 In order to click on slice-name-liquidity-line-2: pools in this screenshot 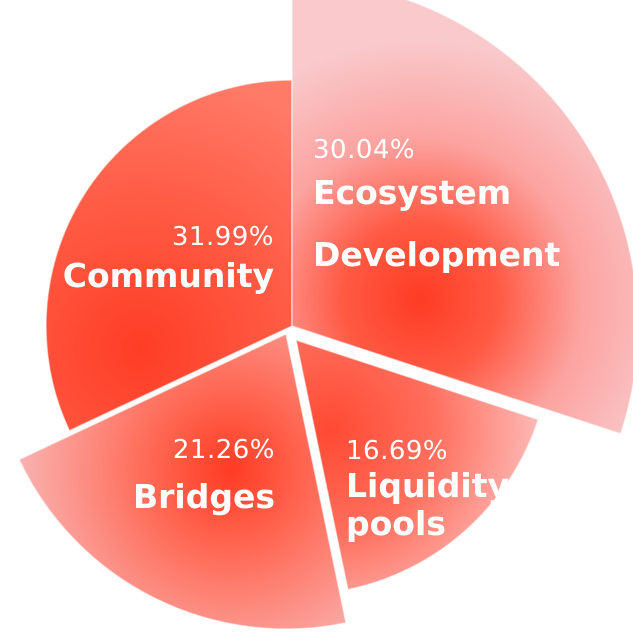, I will do `click(396, 523)`.